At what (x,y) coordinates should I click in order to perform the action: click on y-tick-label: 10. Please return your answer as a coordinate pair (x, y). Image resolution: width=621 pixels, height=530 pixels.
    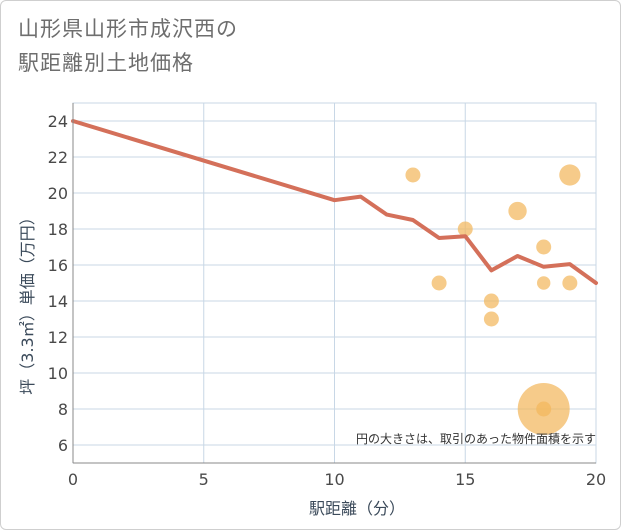
    Looking at the image, I should click on (58, 373).